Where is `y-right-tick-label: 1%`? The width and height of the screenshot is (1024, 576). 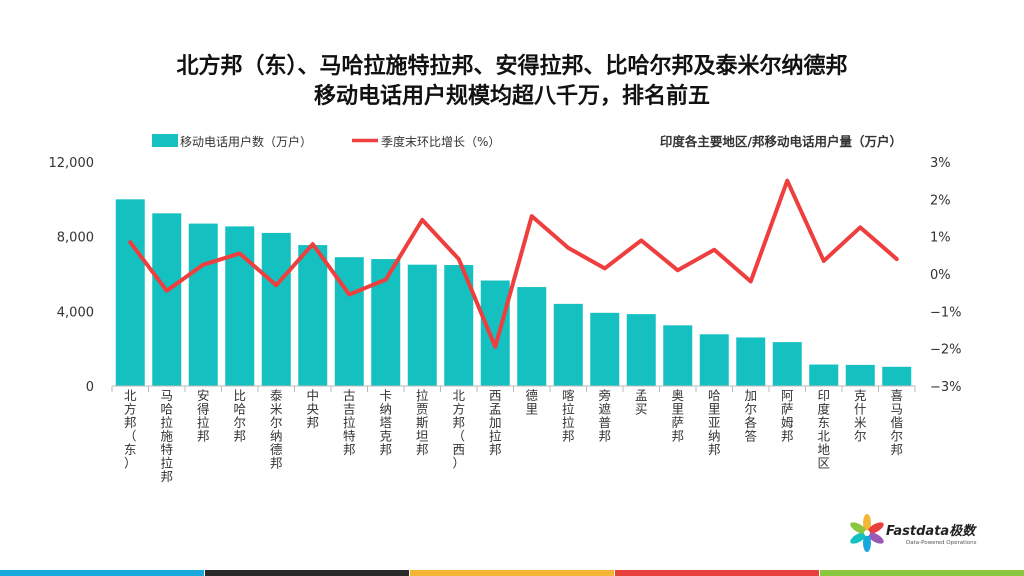
y-right-tick-label: 1% is located at coordinates (940, 238).